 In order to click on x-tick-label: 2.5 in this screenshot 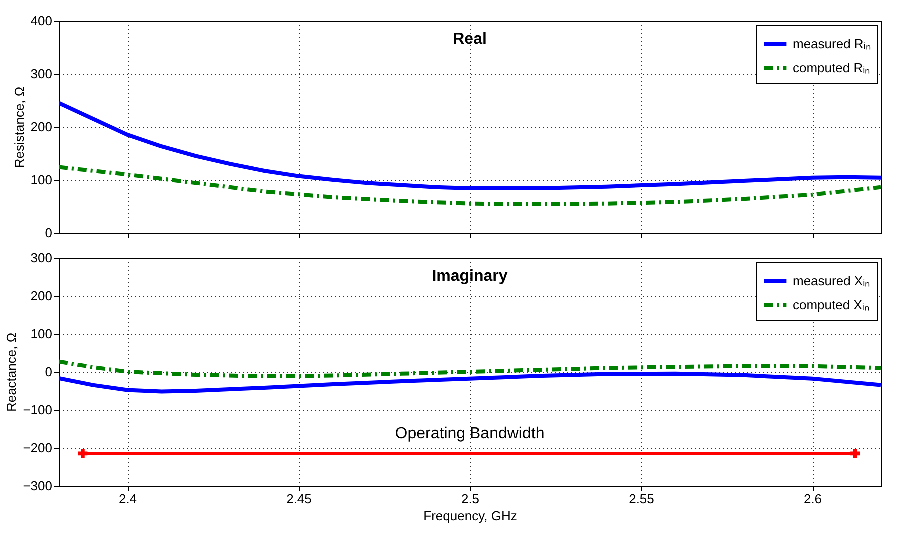, I will do `click(470, 499)`.